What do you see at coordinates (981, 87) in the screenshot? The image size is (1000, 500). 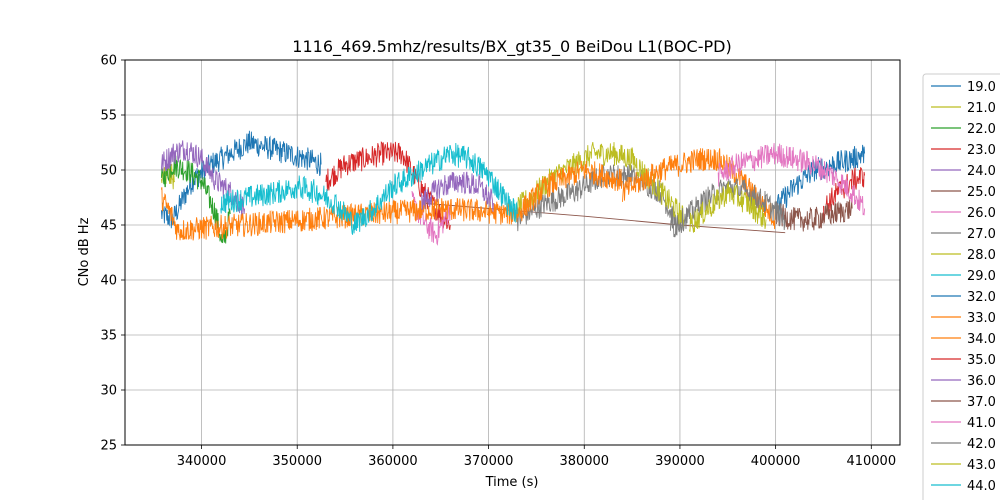 I see `legend-label: 19.0` at bounding box center [981, 87].